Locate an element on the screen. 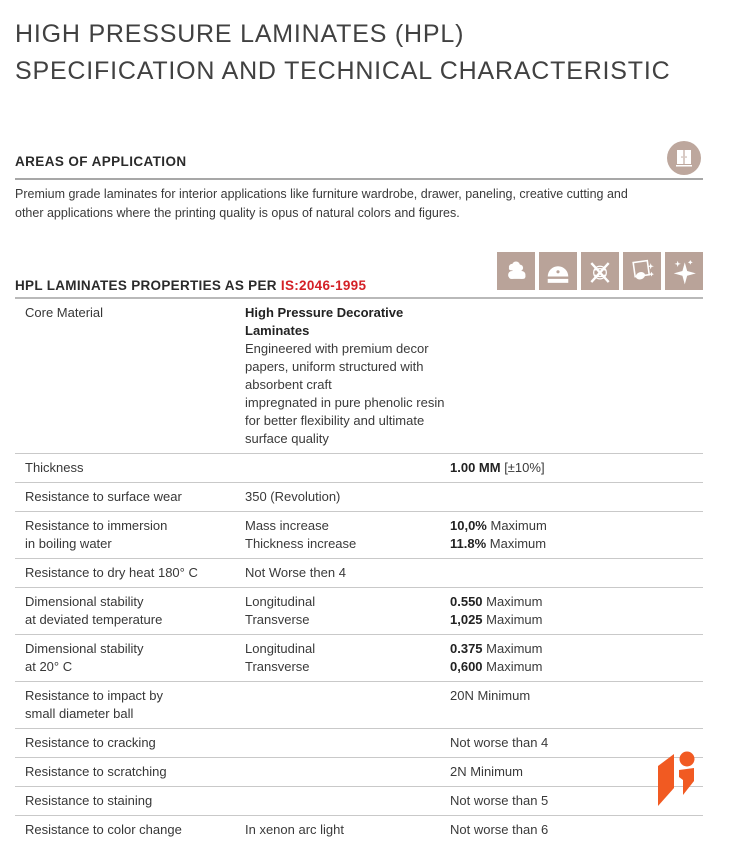 The image size is (739, 841). property-cell: Resistance to dry heat 180° C is located at coordinates (111, 572).